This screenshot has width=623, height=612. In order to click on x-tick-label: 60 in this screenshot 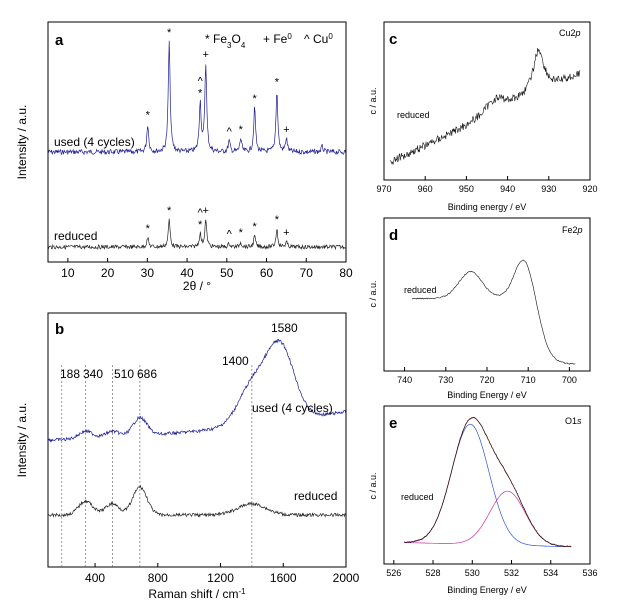, I will do `click(267, 273)`.